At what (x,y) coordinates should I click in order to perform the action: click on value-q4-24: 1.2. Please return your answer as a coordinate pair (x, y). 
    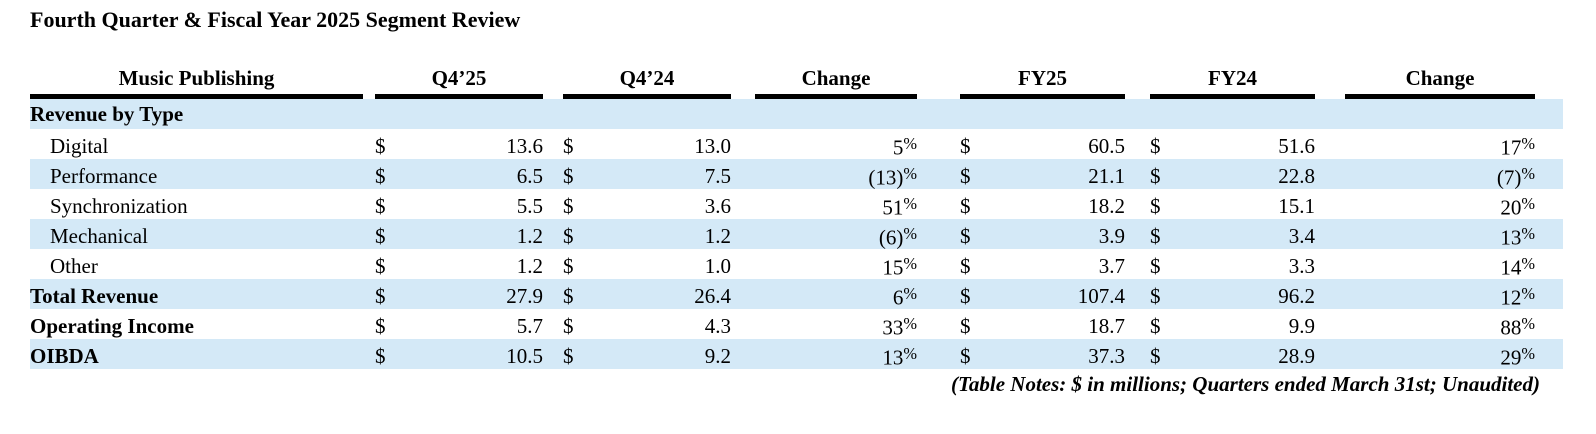
    Looking at the image, I should click on (717, 235).